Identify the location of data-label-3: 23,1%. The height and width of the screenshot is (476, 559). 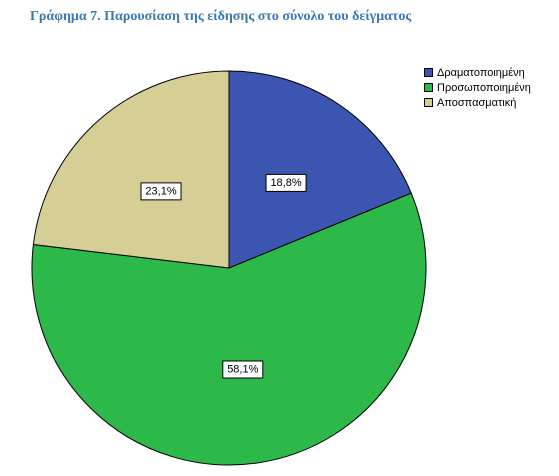
(161, 191).